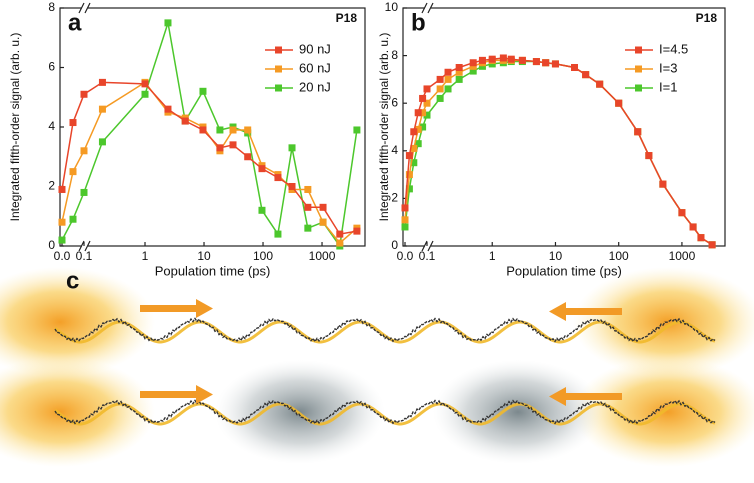 The width and height of the screenshot is (754, 483). I want to click on x-tick-label: 0.0, so click(405, 256).